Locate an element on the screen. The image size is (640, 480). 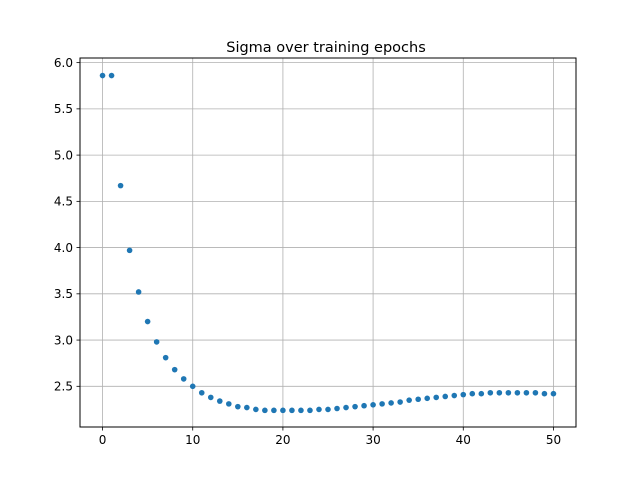
x-tick-label: 0 is located at coordinates (103, 440).